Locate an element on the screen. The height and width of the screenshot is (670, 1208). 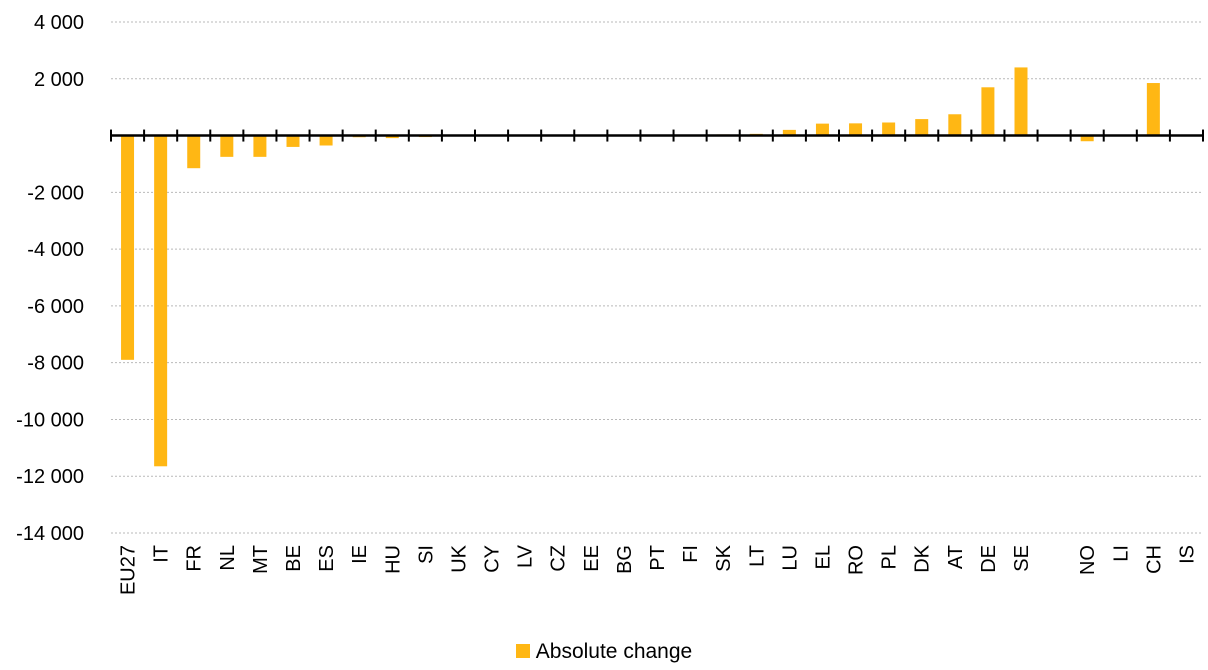
y-tick-label: -14 000 is located at coordinates (50, 534).